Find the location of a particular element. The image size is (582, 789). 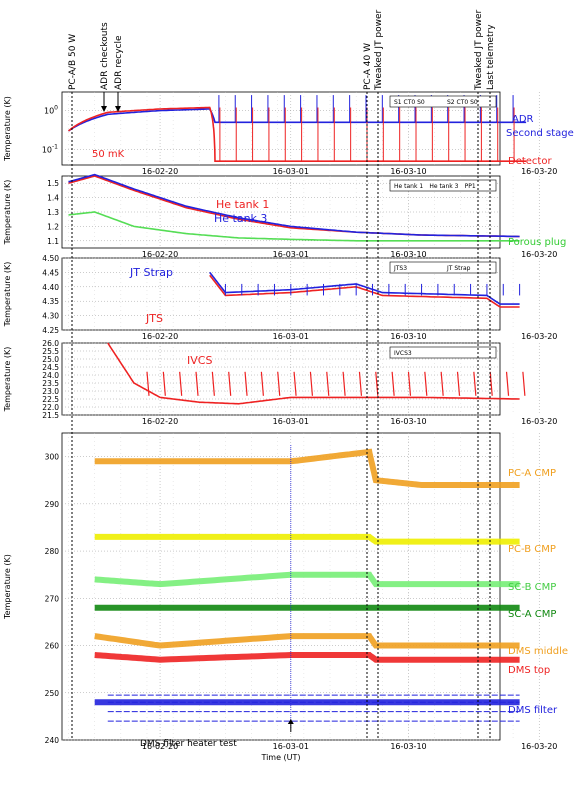

y-tick-exponent: 0 is located at coordinates (56, 108).